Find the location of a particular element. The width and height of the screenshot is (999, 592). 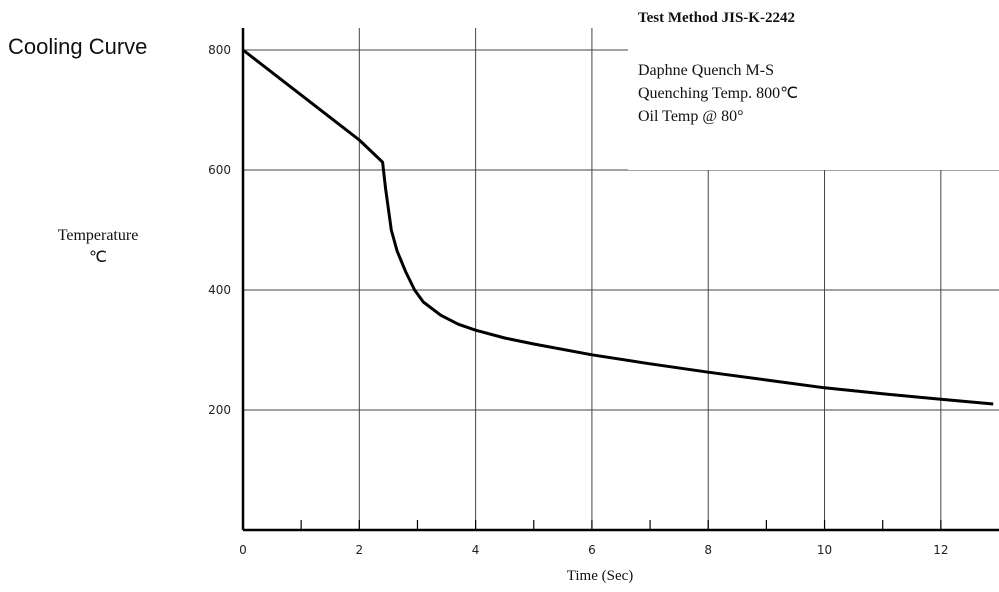

info-box-background is located at coordinates (813, 85).